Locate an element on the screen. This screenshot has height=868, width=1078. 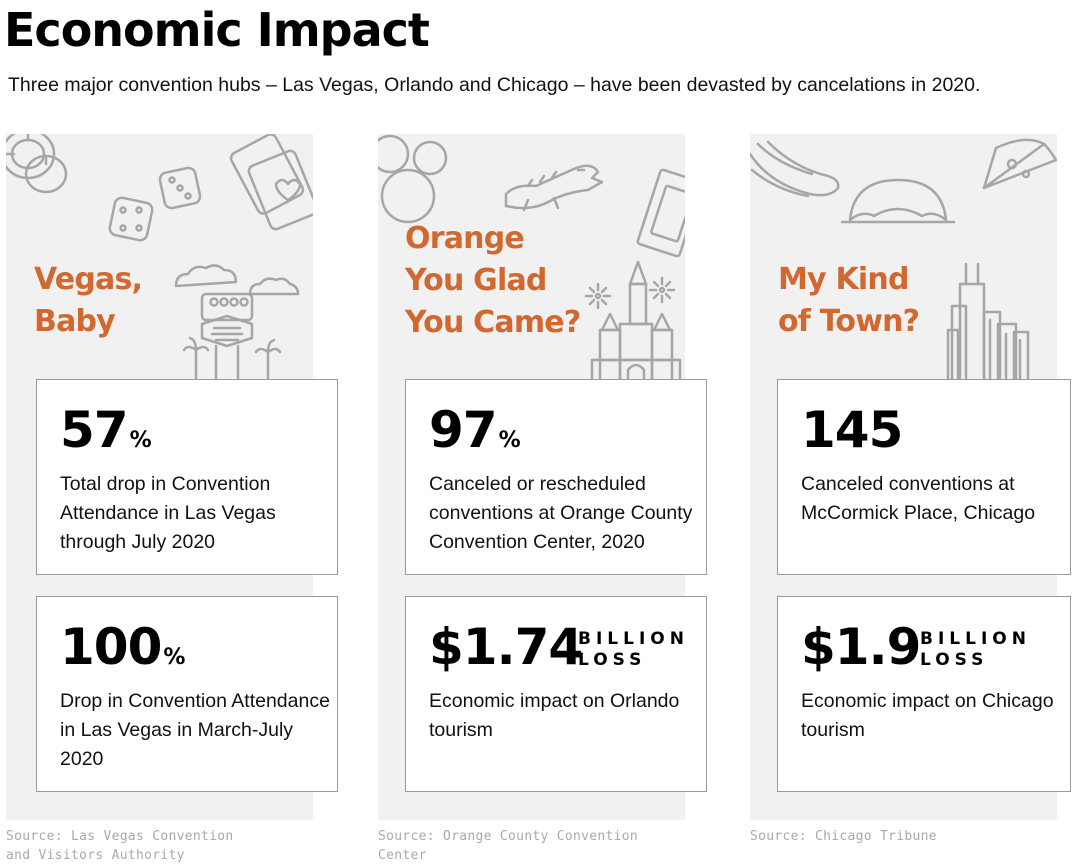
money-bill-icon is located at coordinates (660, 213).